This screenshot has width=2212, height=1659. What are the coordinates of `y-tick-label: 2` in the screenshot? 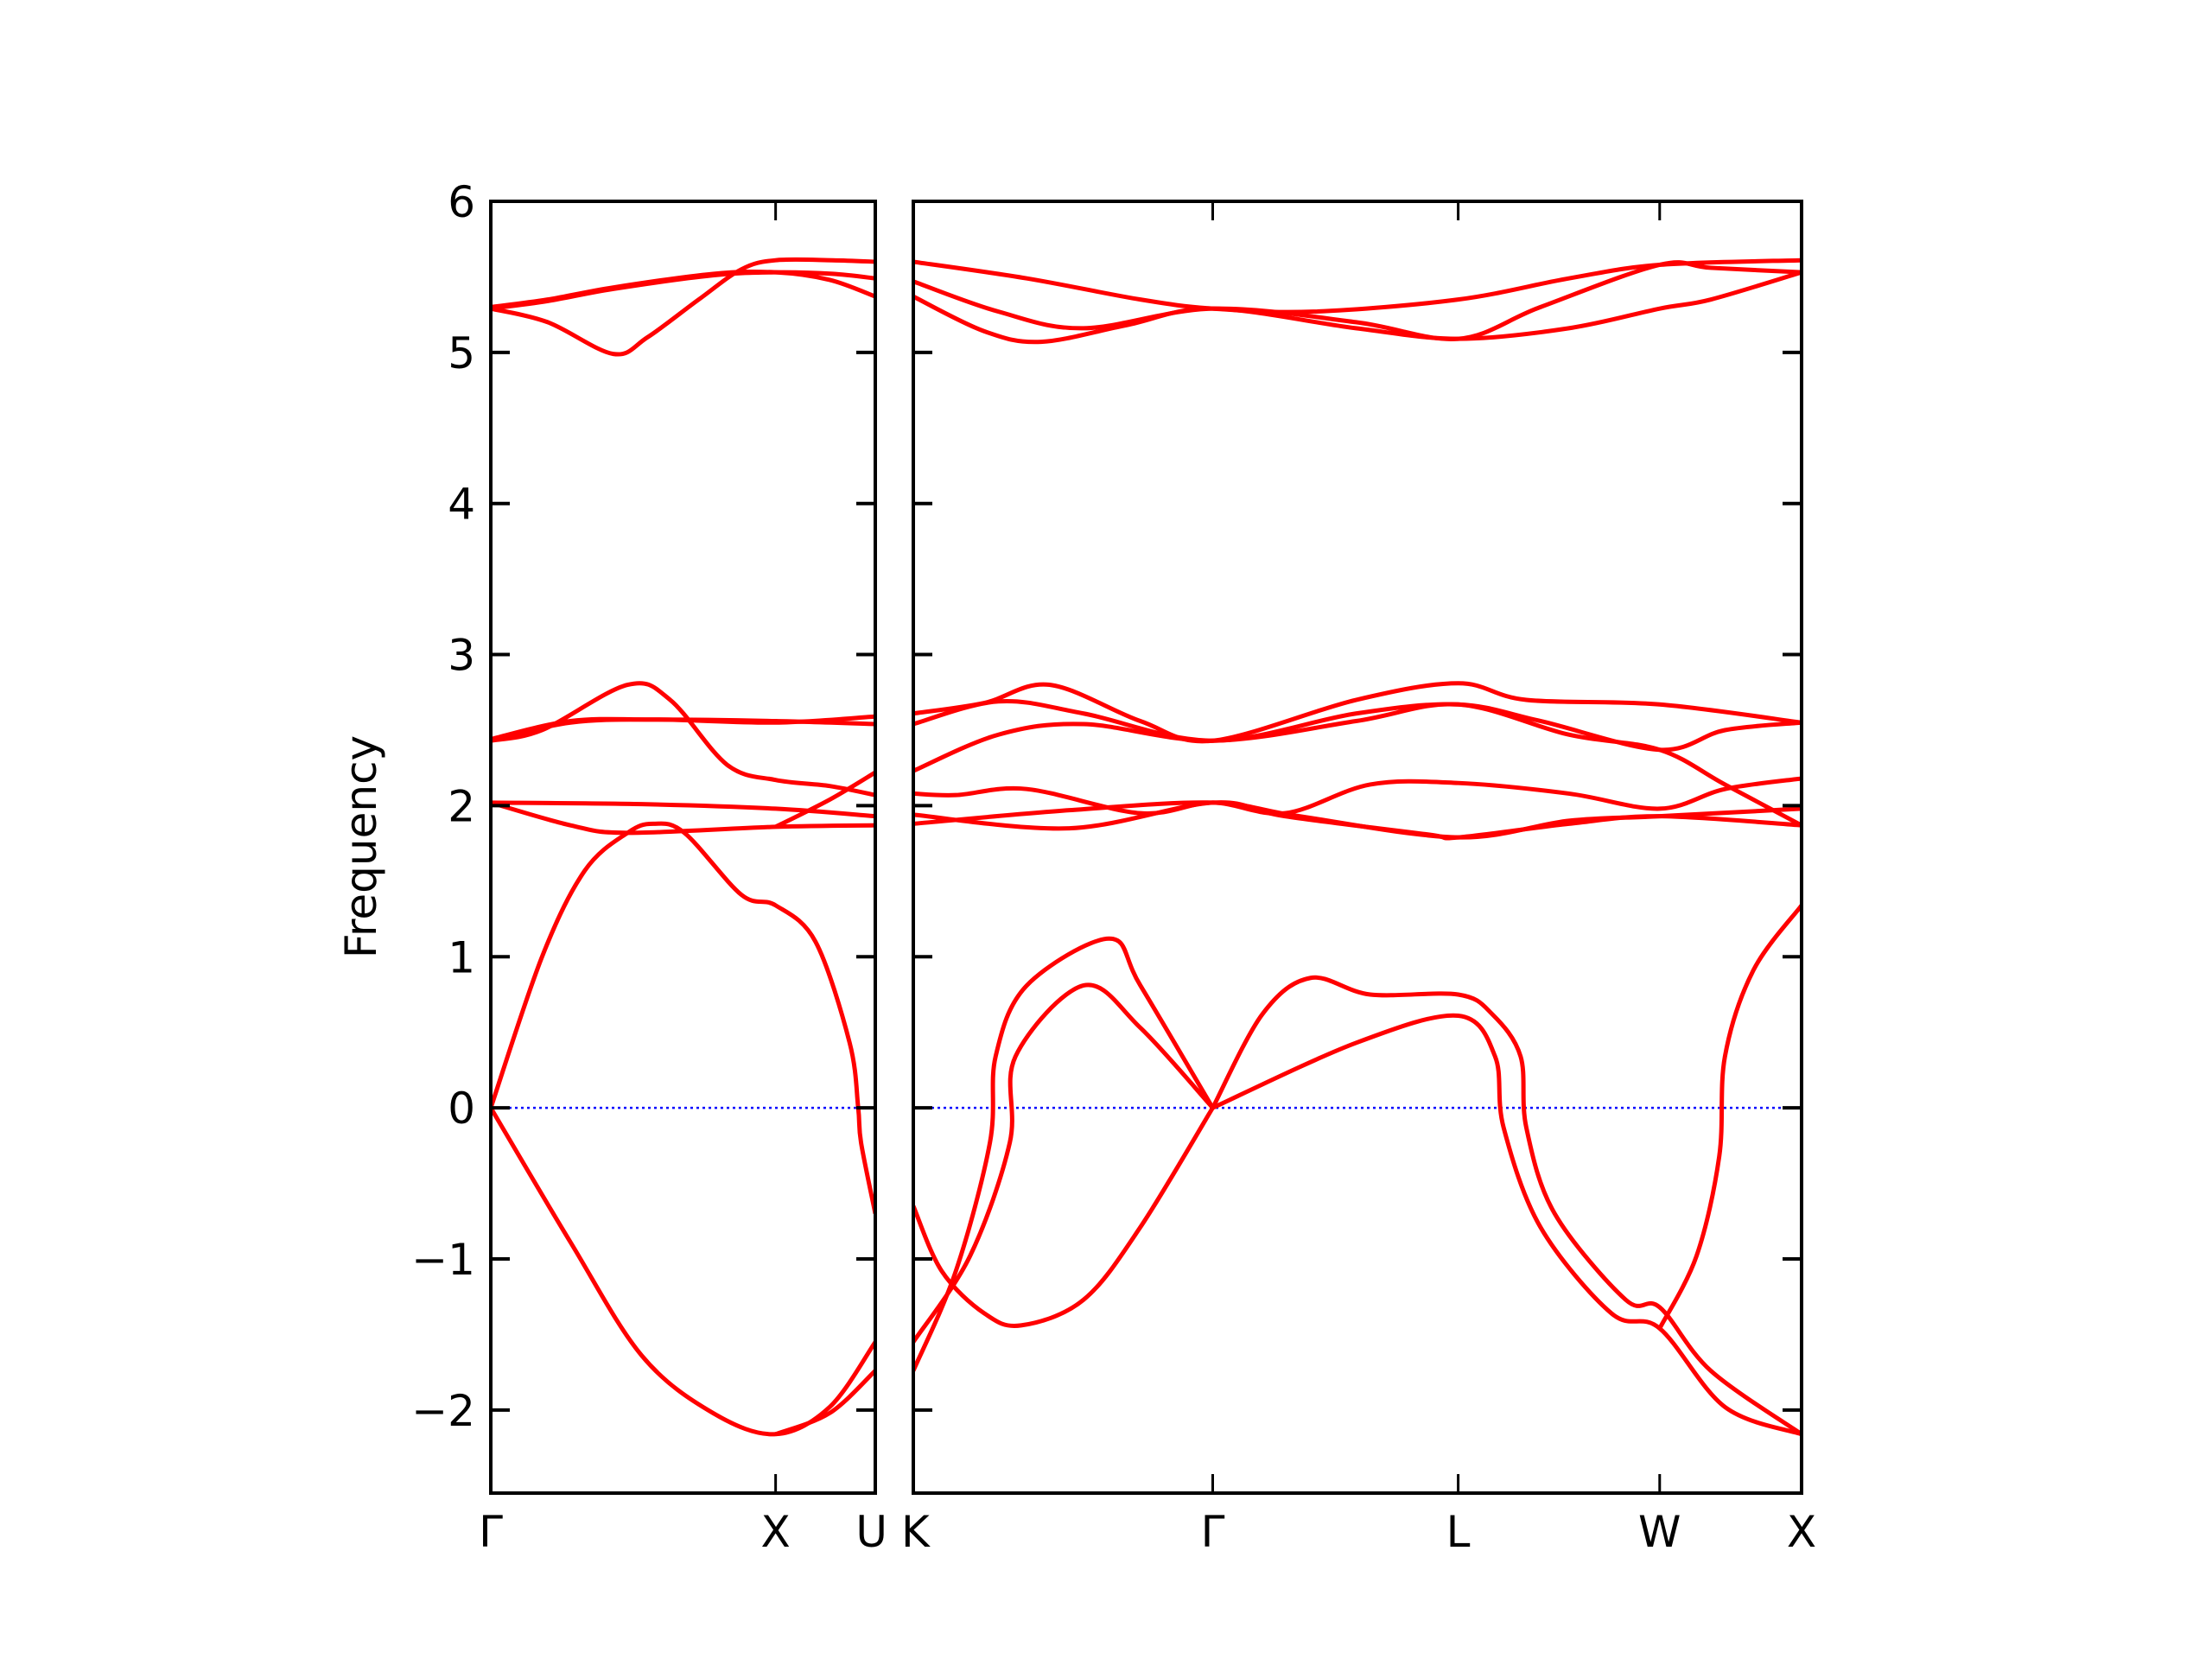 It's located at (461, 806).